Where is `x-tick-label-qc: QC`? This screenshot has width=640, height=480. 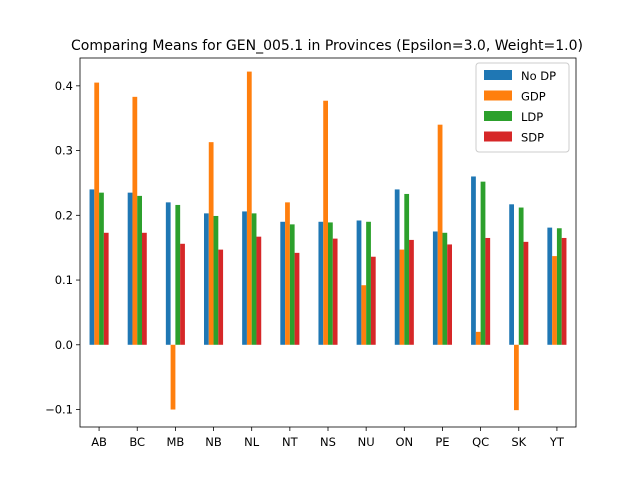
x-tick-label-qc: QC is located at coordinates (480, 442).